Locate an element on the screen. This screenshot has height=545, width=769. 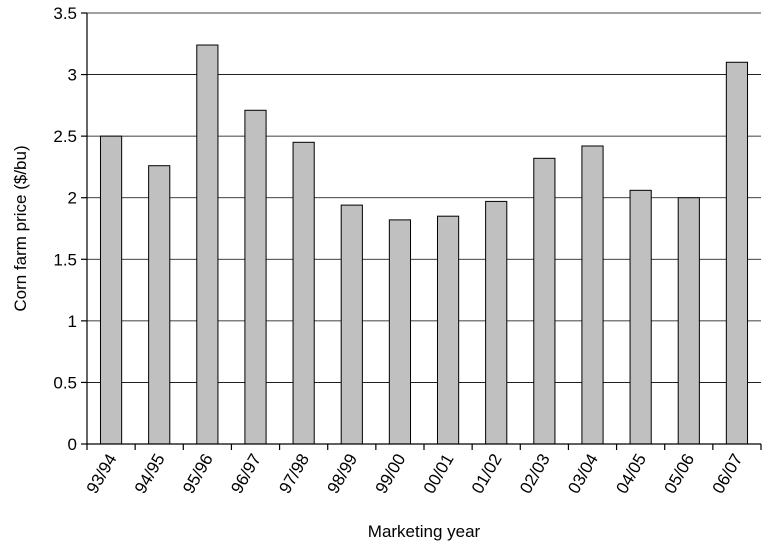
x-tick-label-99-00: 99/00 is located at coordinates (391, 474).